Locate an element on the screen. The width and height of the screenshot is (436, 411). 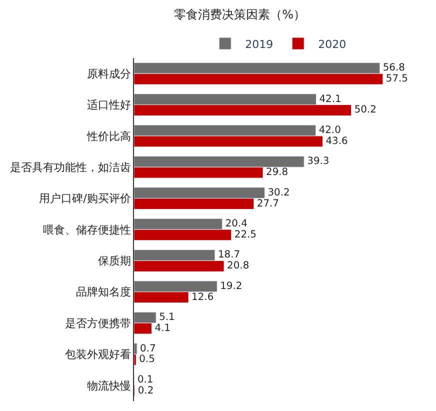
y-tick-label: 用户口碑/购买评价 is located at coordinates (85, 199).